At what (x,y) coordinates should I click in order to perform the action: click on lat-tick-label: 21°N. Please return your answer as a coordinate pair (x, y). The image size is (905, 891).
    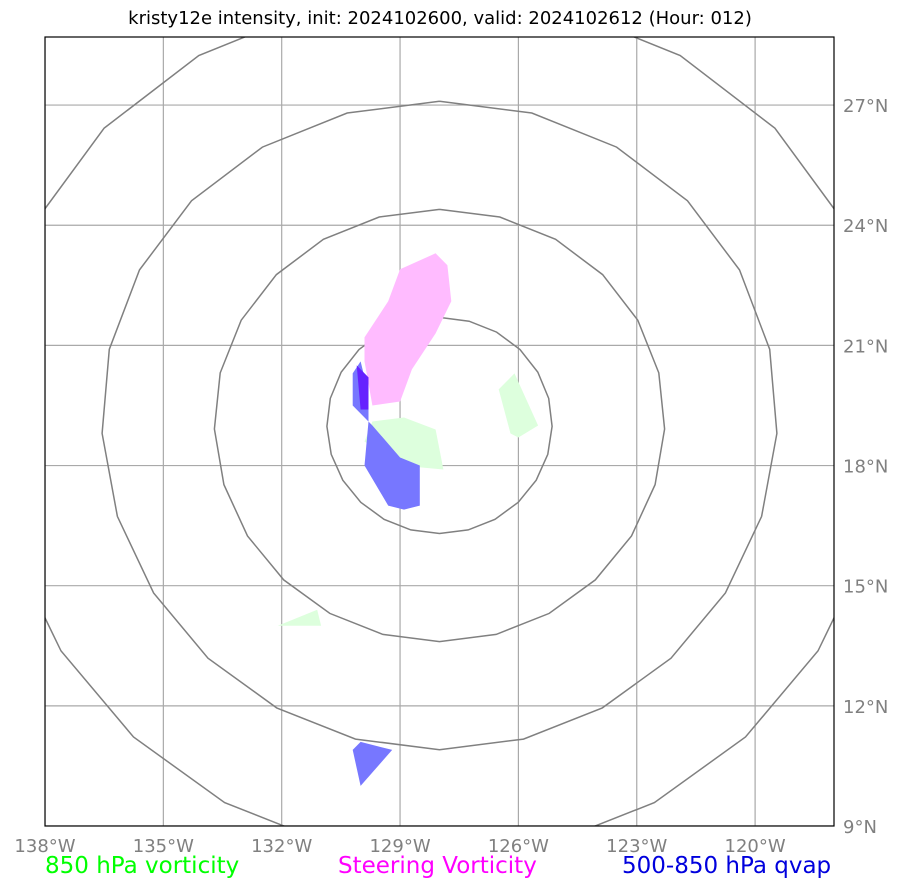
    Looking at the image, I should click on (865, 346).